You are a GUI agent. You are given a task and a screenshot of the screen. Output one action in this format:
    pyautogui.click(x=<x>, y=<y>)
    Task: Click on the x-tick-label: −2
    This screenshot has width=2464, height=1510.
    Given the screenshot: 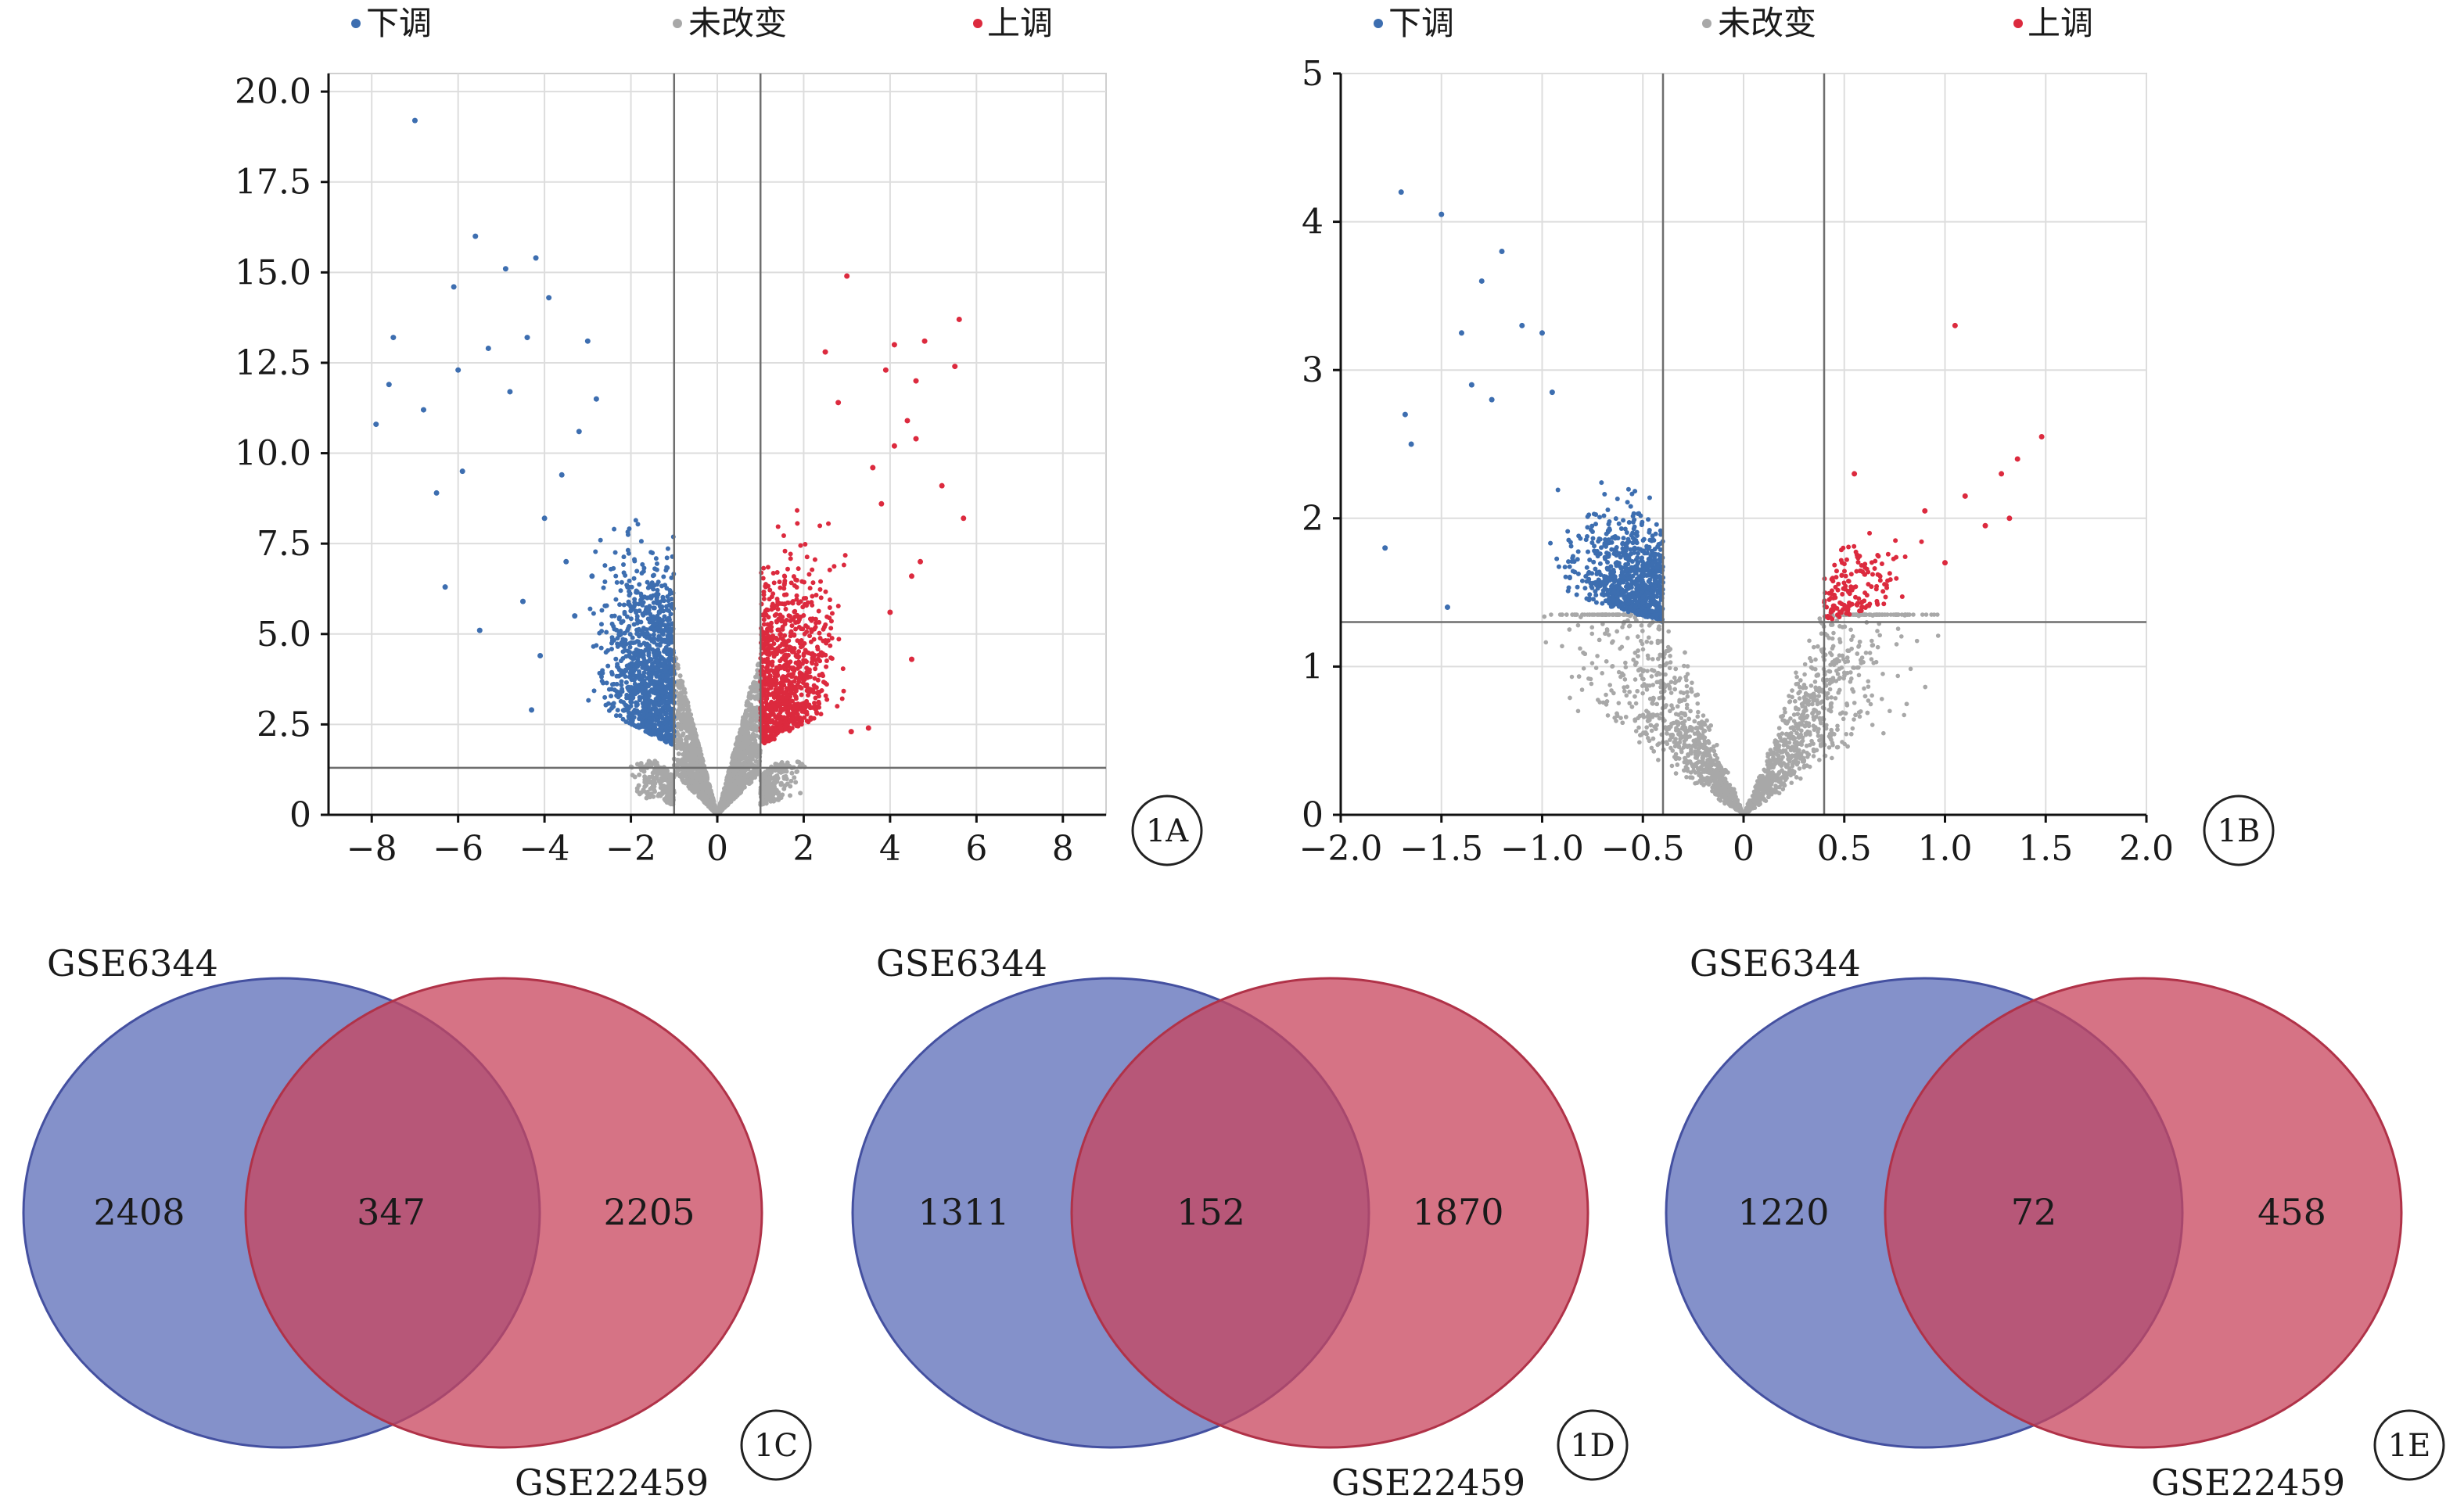 What is the action you would take?
    pyautogui.click(x=630, y=849)
    